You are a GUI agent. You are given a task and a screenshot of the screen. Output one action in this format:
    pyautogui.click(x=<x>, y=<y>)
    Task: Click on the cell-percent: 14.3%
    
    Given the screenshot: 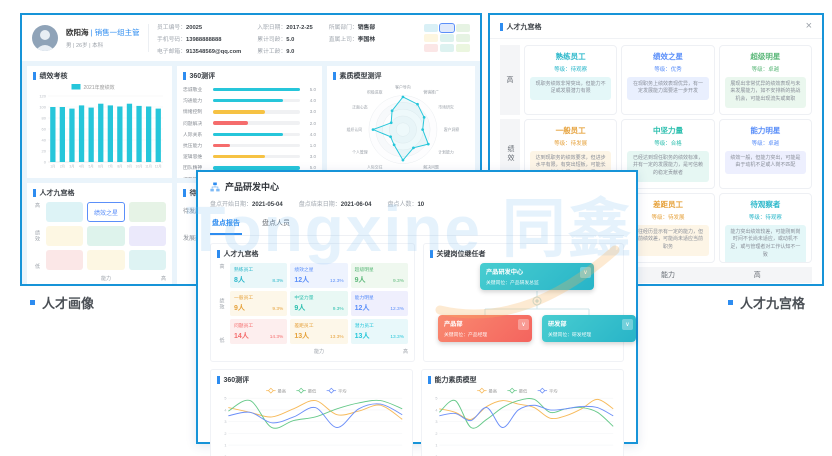 What is the action you would take?
    pyautogui.click(x=276, y=337)
    